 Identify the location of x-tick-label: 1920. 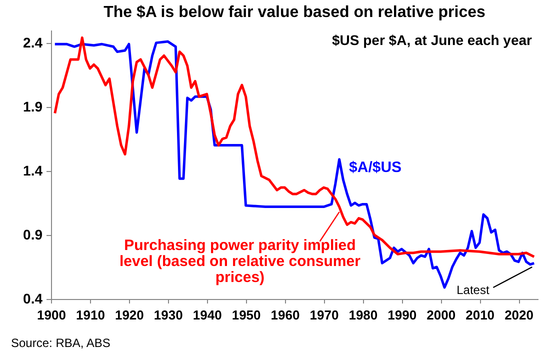
(129, 315).